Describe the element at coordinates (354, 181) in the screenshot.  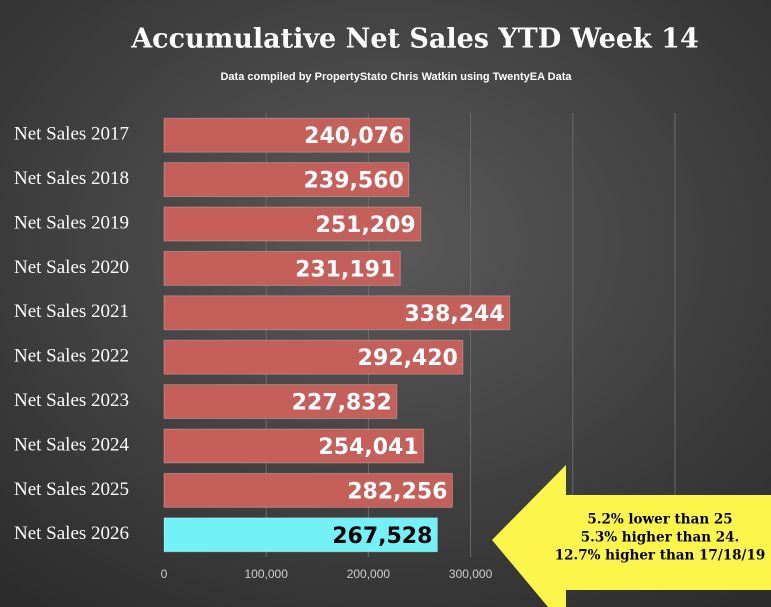
I see `value-label: 239,560` at that location.